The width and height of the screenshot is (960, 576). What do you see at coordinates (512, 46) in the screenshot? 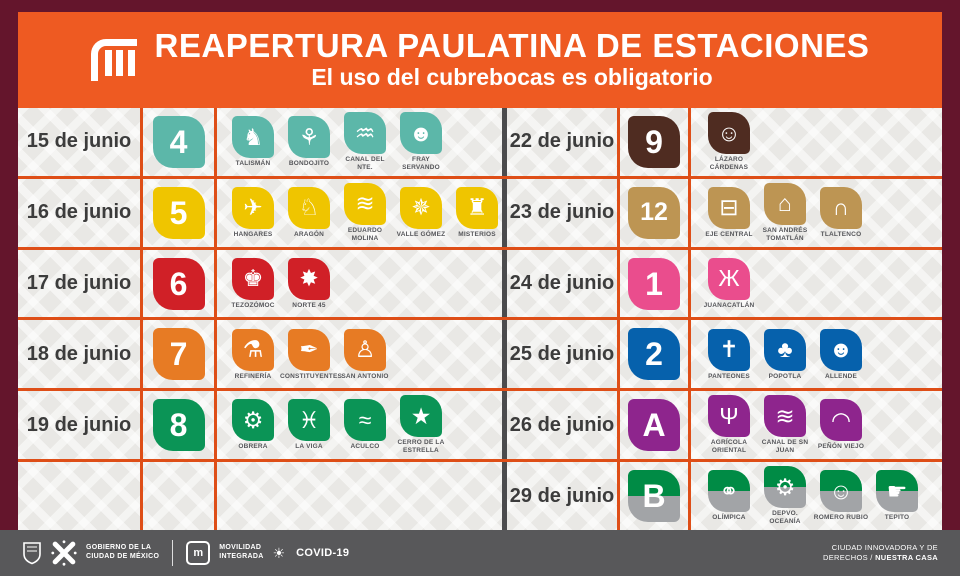
I see `poster-title: REAPERTURA PAULATINA DE ESTACIONES` at bounding box center [512, 46].